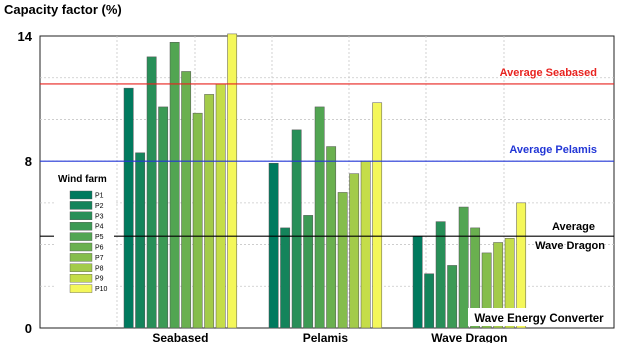 This screenshot has height=343, width=621. What do you see at coordinates (573, 227) in the screenshot?
I see `reference-line-label: Average` at bounding box center [573, 227].